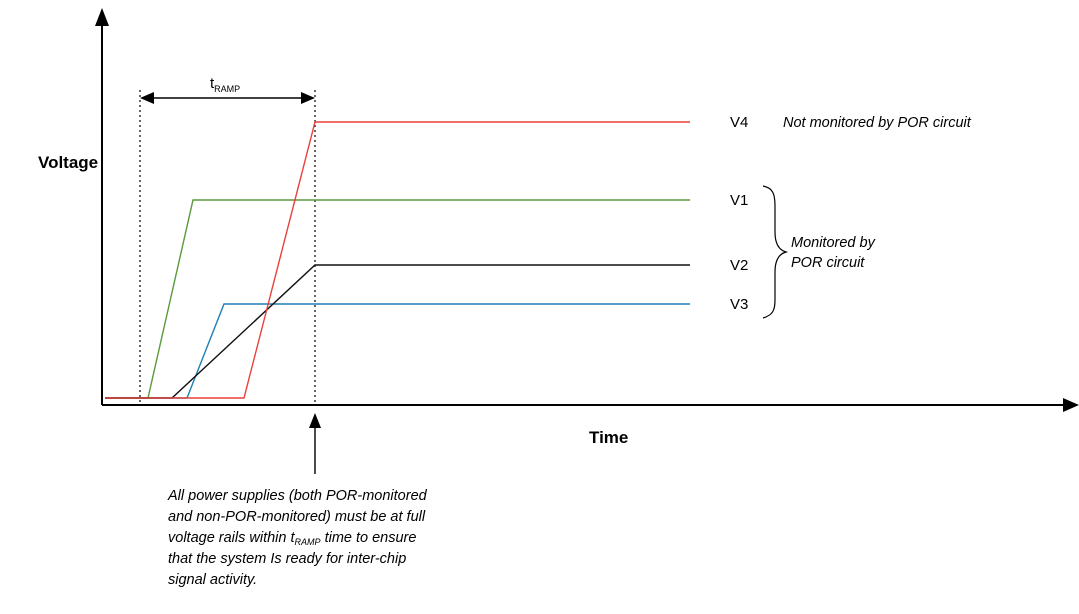 The height and width of the screenshot is (614, 1079). I want to click on v2-trace, so click(397, 331).